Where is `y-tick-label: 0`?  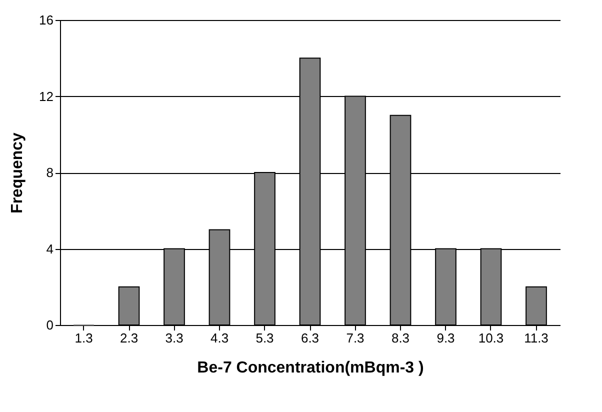 y-tick-label: 0 is located at coordinates (50, 325).